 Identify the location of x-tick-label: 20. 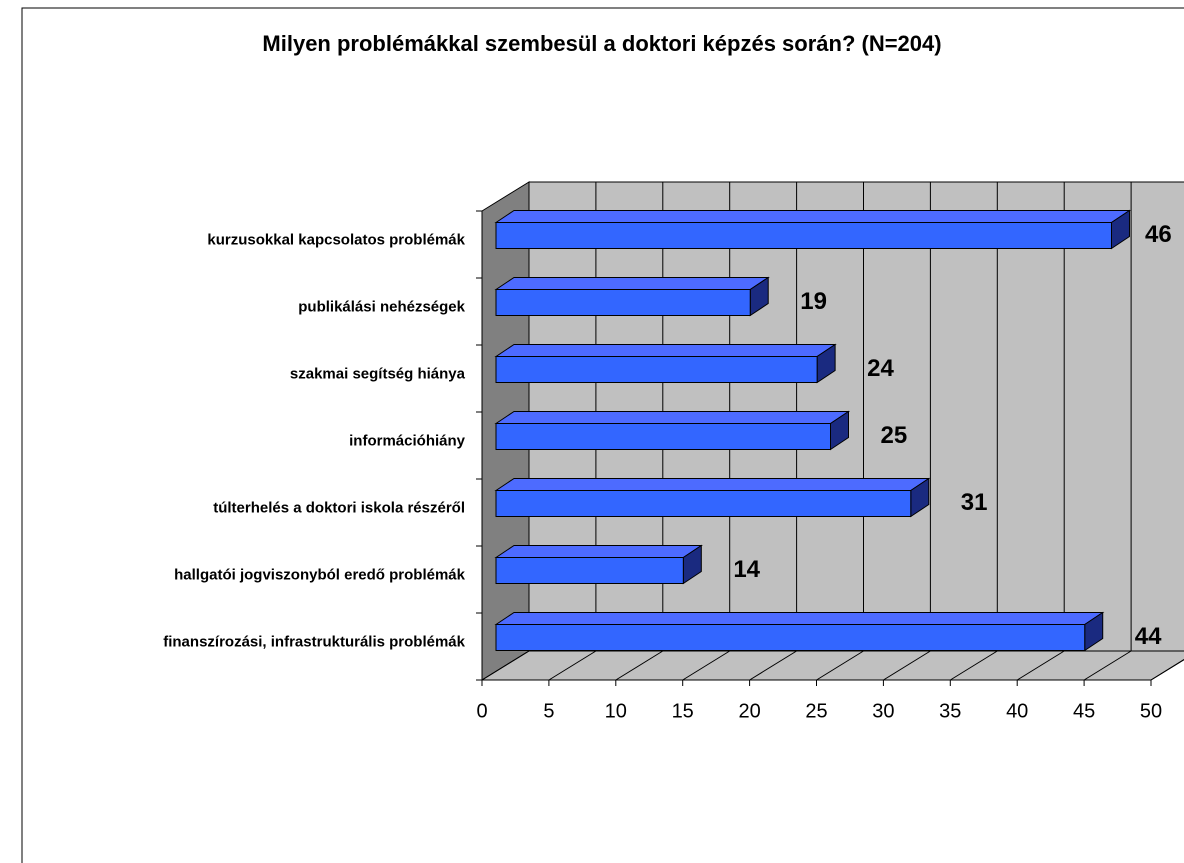
(749, 711).